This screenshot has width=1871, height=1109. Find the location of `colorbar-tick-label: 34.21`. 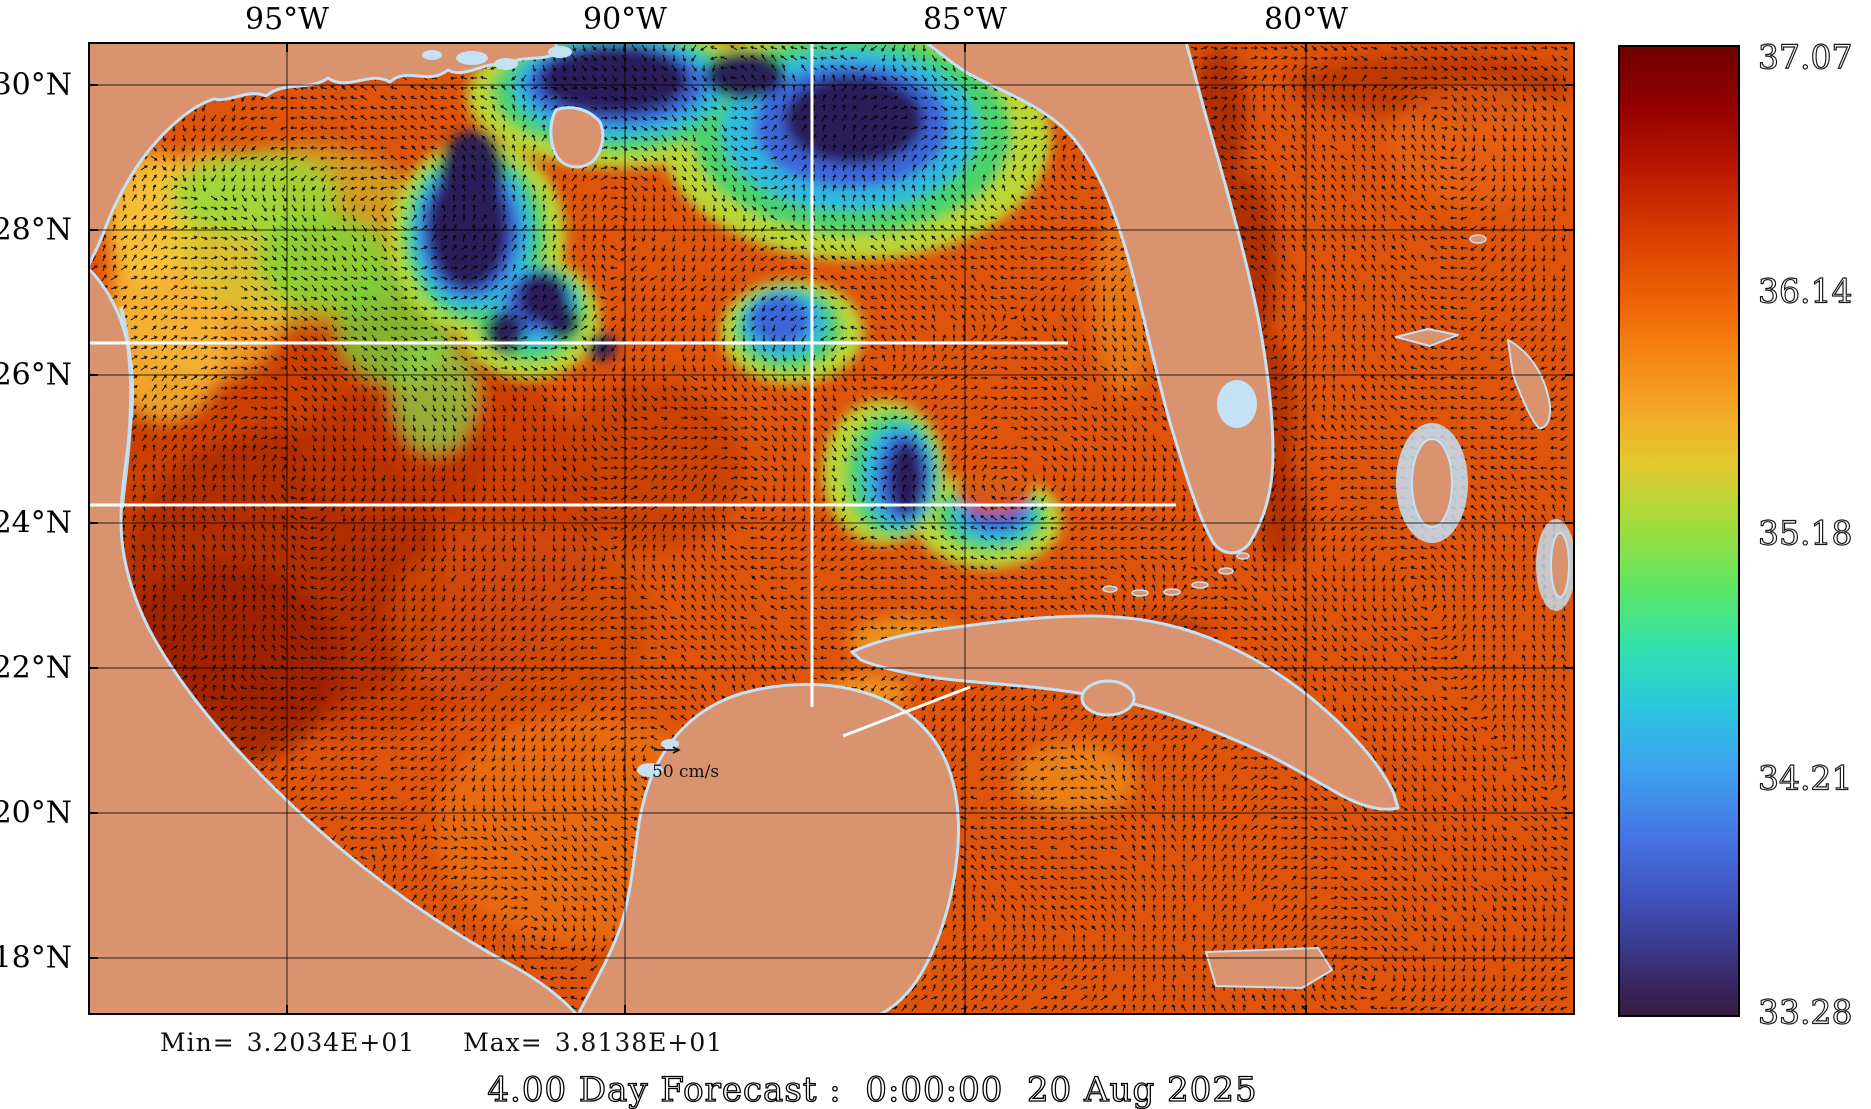

colorbar-tick-label: 34.21 is located at coordinates (1805, 778).